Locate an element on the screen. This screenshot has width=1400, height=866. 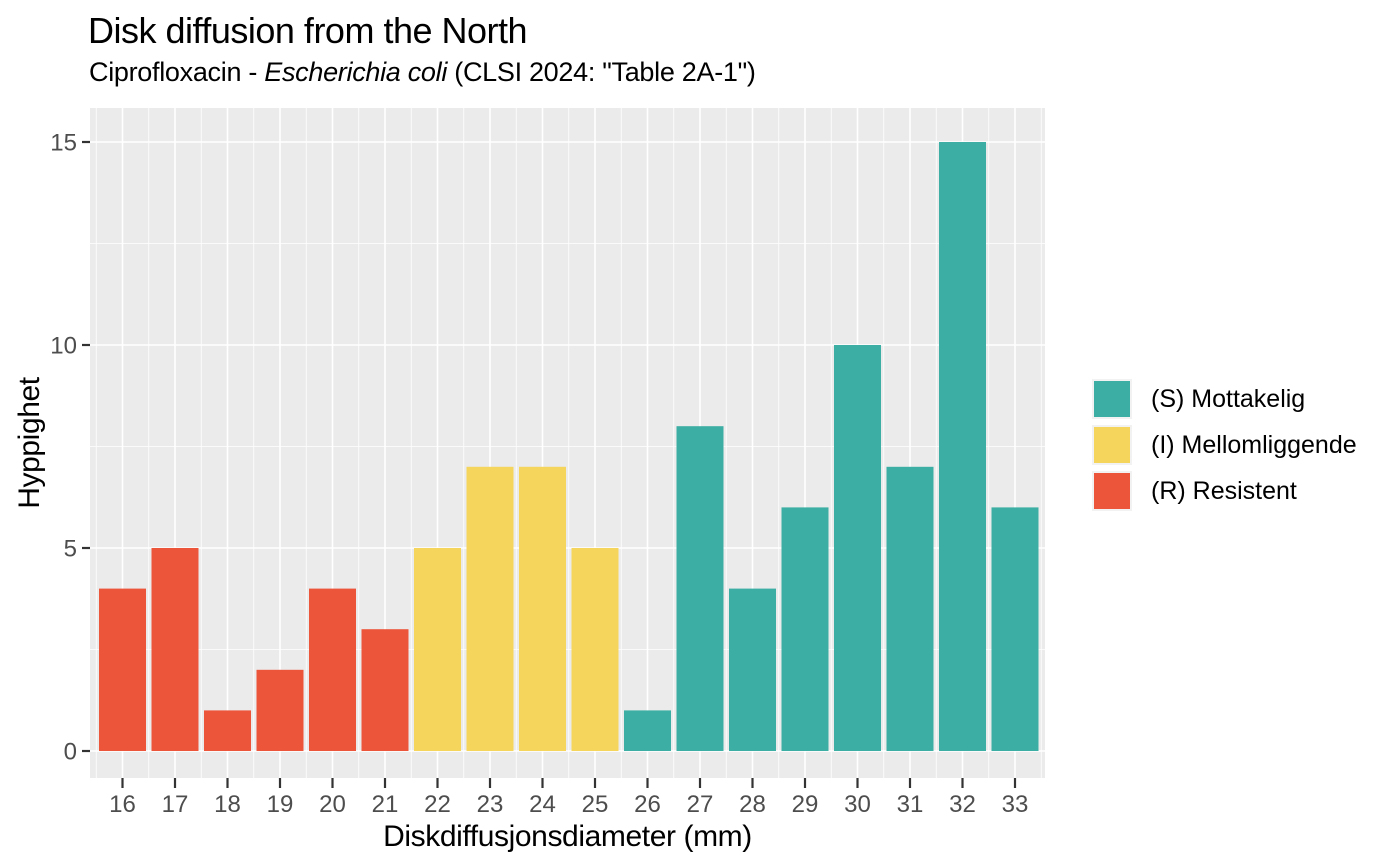
legend-swatch-resistant is located at coordinates (1112, 491).